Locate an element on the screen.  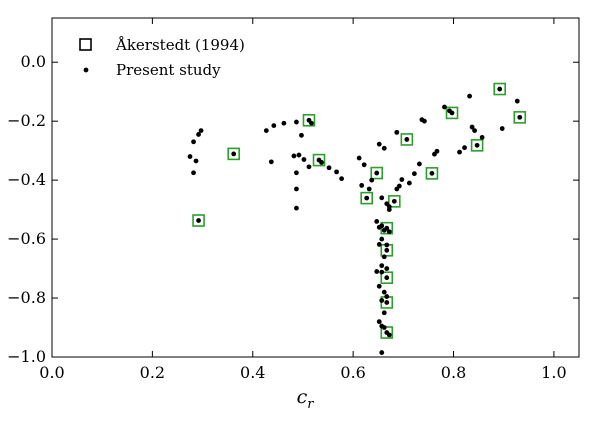
y-tick-label: −0.2 is located at coordinates (26, 120).